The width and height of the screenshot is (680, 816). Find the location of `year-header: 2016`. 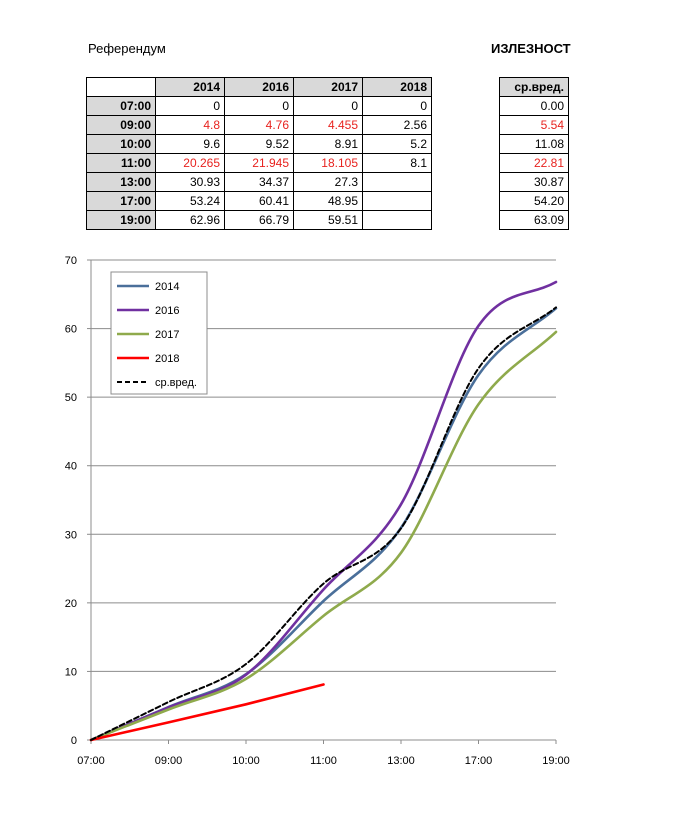

year-header: 2016 is located at coordinates (259, 87).